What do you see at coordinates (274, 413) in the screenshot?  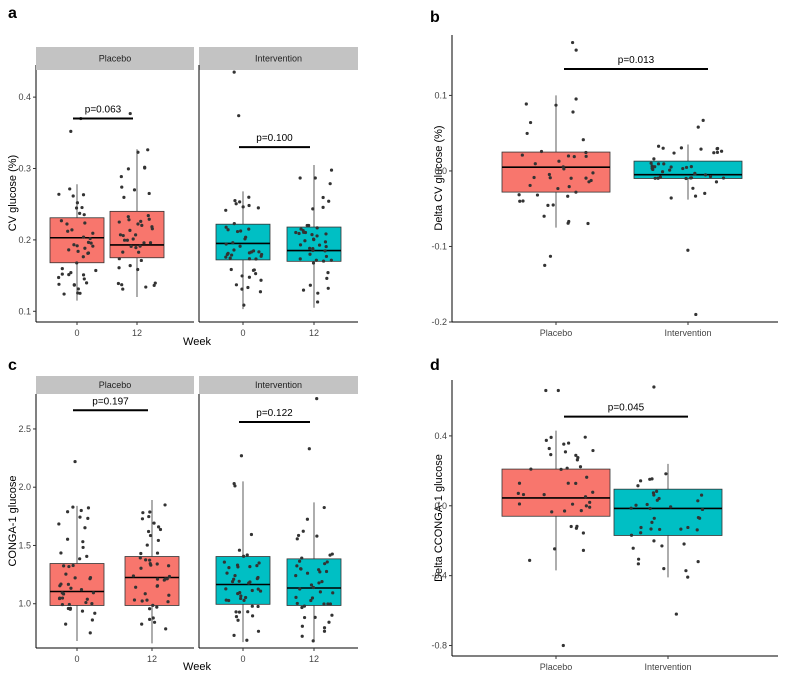 I see `p-value-label: p=0.122` at bounding box center [274, 413].